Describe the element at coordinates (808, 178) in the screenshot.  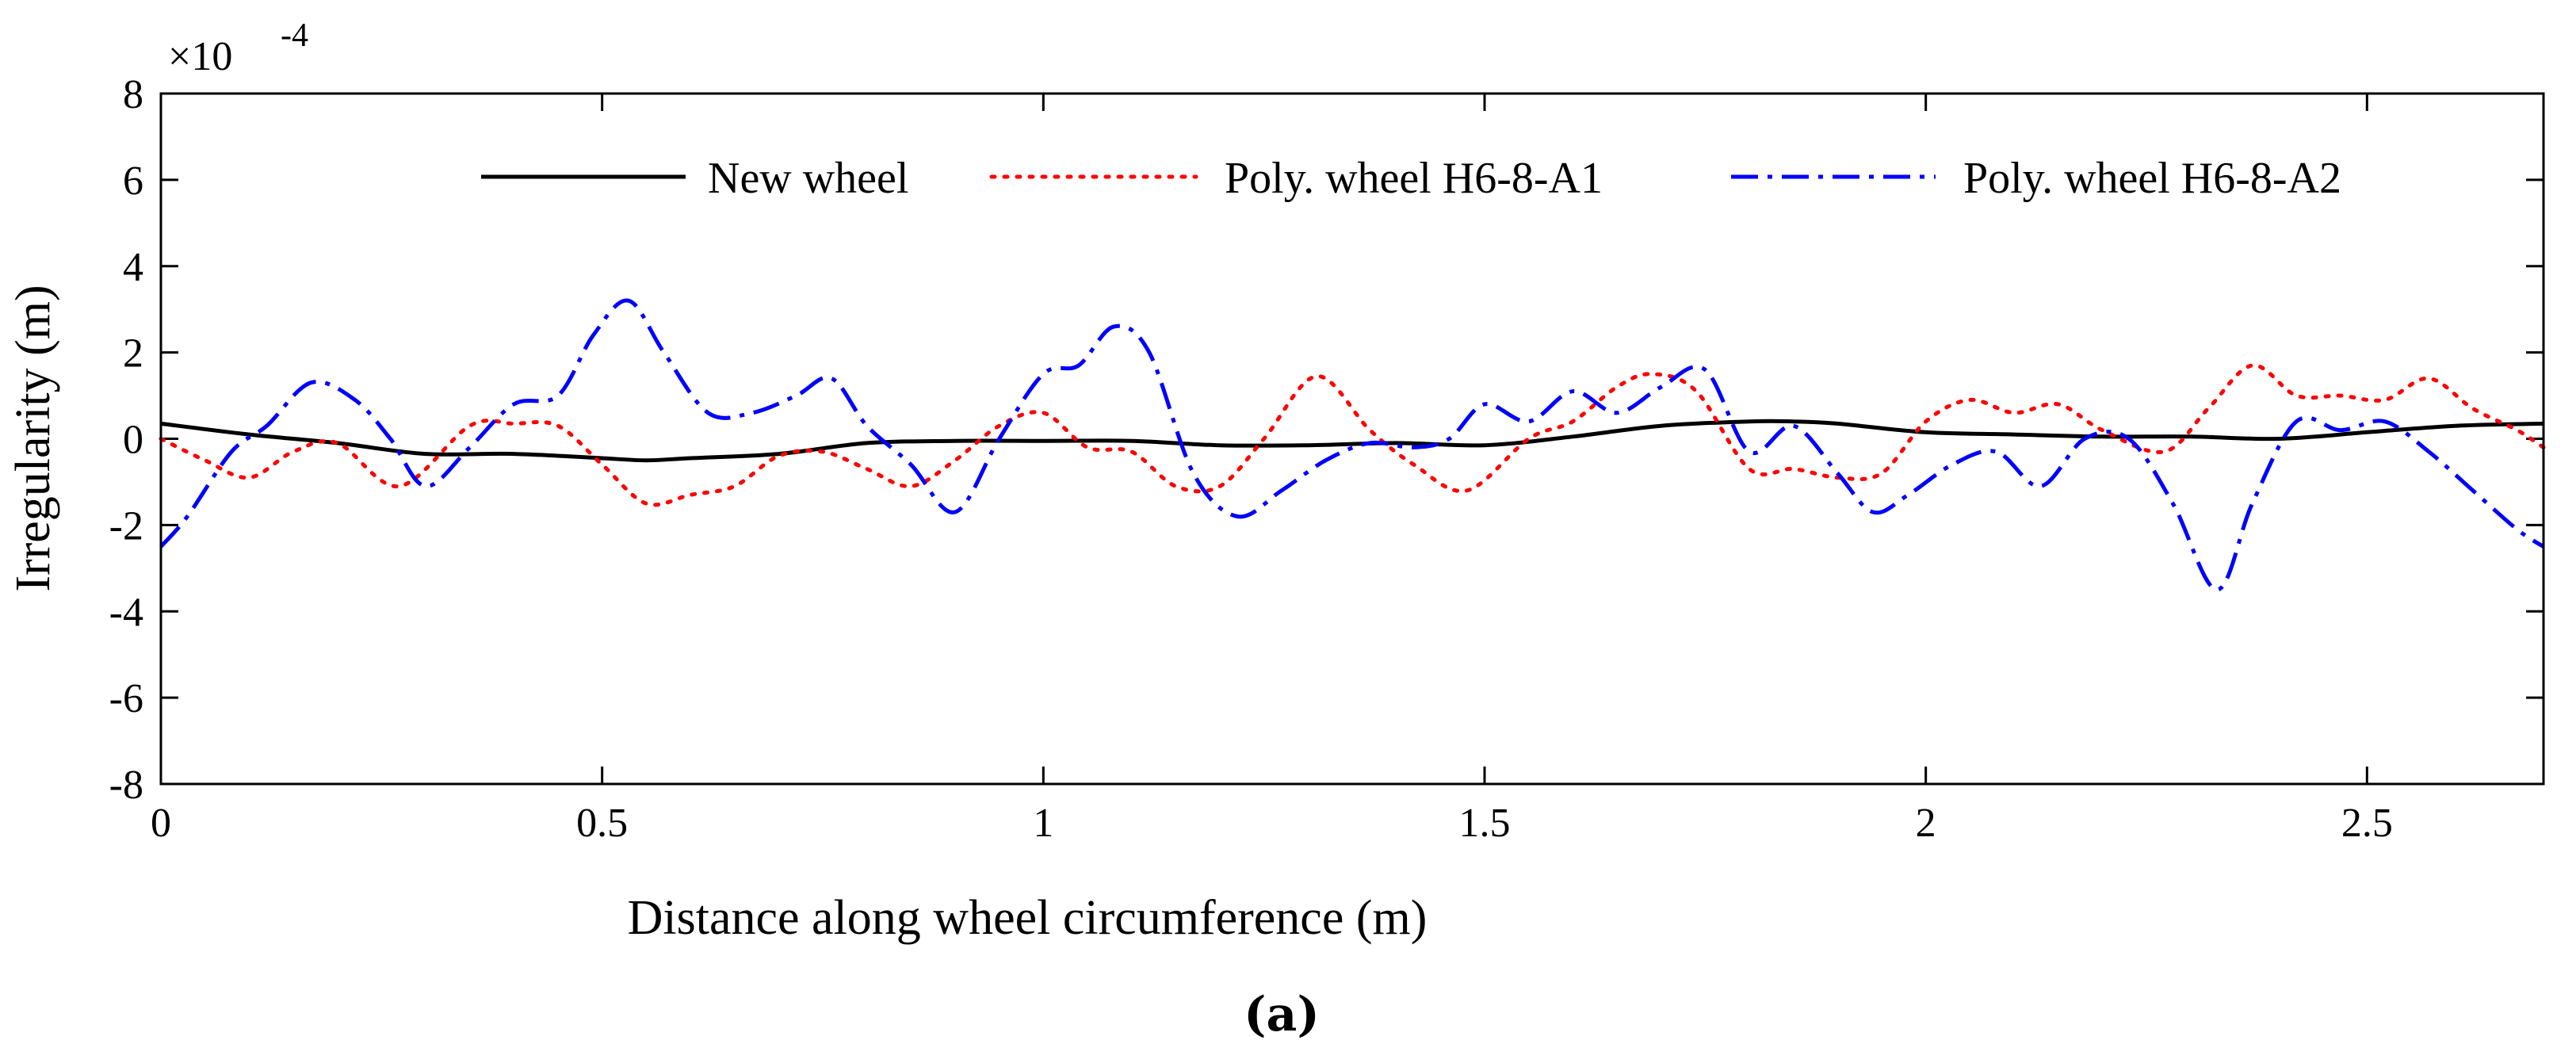
I see `legend-label-new-wheel: New wheel` at that location.